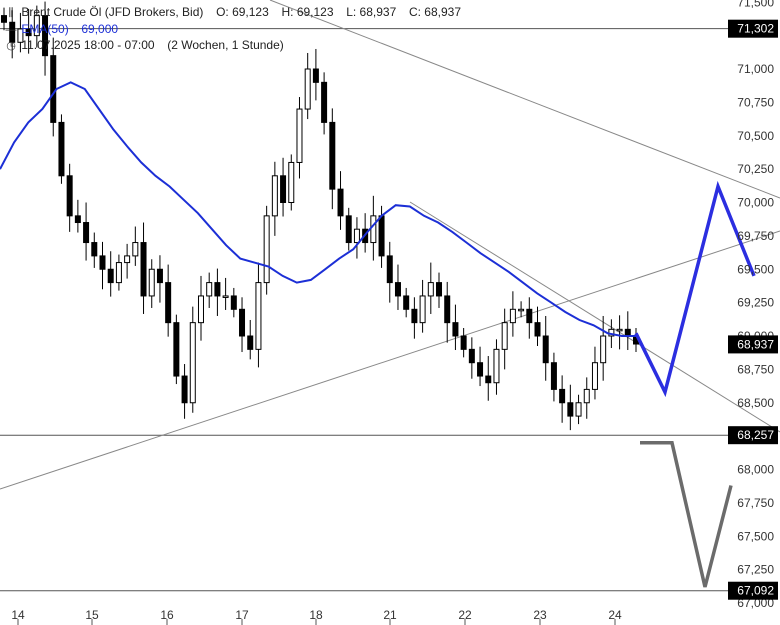 This screenshot has width=780, height=625. I want to click on y-tick-label: 69,750, so click(755, 236).